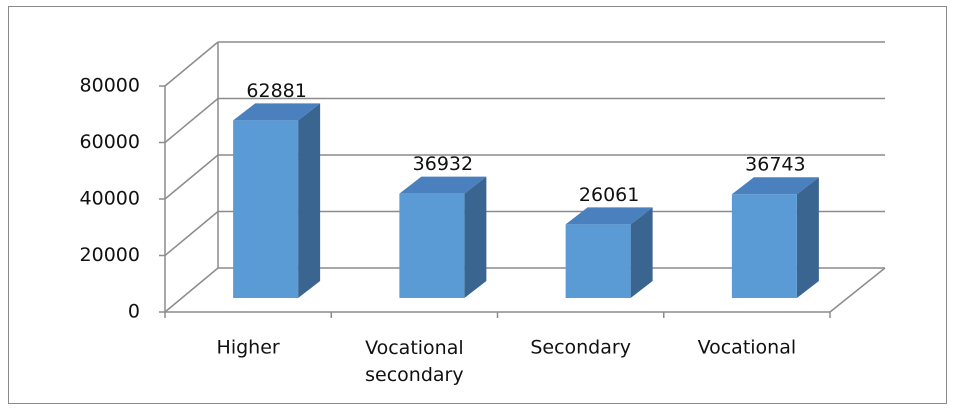  I want to click on y-tick-label: 20000, so click(110, 255).